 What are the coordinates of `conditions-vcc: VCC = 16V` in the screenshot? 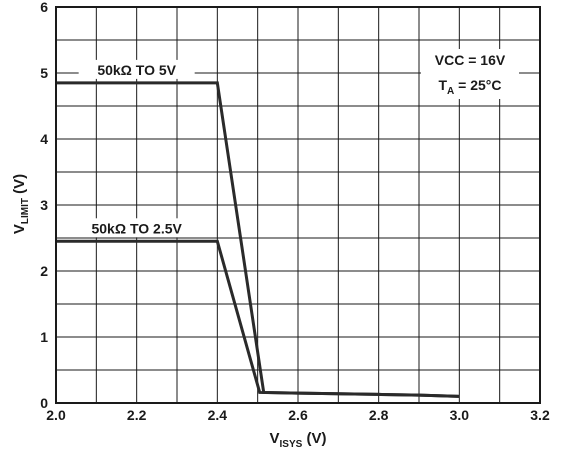 It's located at (470, 60).